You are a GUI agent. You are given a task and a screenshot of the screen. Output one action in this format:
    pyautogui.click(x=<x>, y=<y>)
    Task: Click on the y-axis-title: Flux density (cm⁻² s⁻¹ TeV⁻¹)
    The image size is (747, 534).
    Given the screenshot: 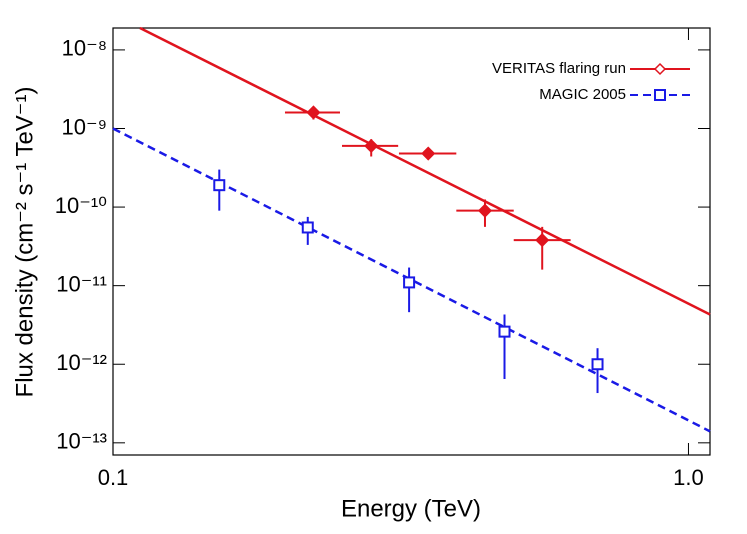 What is the action you would take?
    pyautogui.click(x=24, y=242)
    